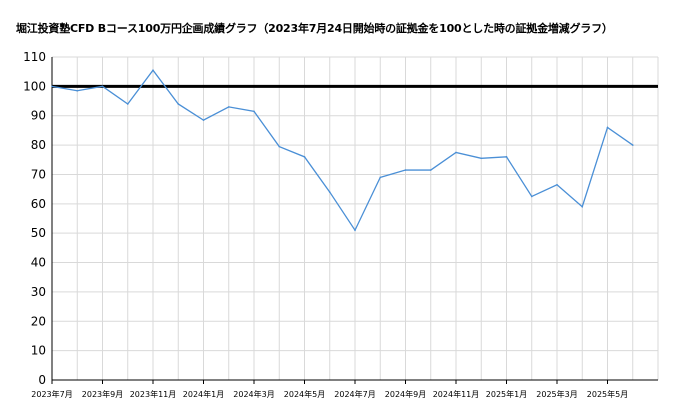 The height and width of the screenshot is (420, 680). I want to click on y-tick-label: 70, so click(38, 174).